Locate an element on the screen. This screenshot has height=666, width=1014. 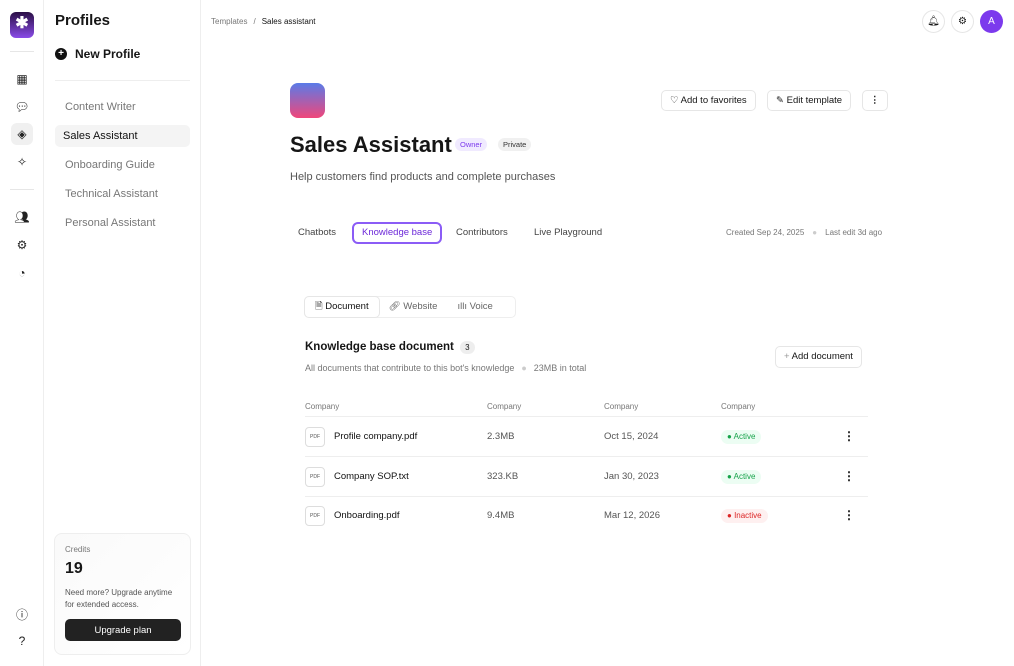
sidebar-title: Profiles is located at coordinates (83, 20).